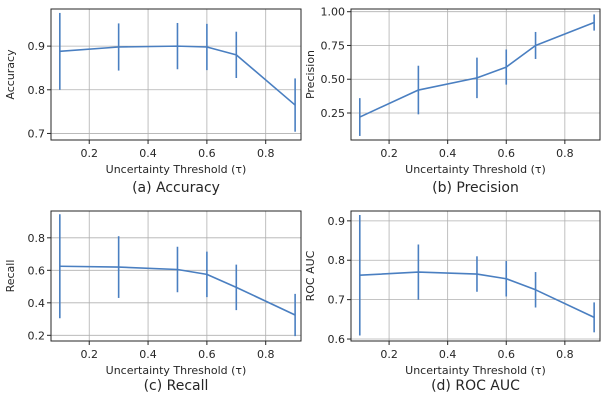 The image size is (606, 402). Describe the element at coordinates (333, 79) in the screenshot. I see `y-tick-label: 0.50` at that location.